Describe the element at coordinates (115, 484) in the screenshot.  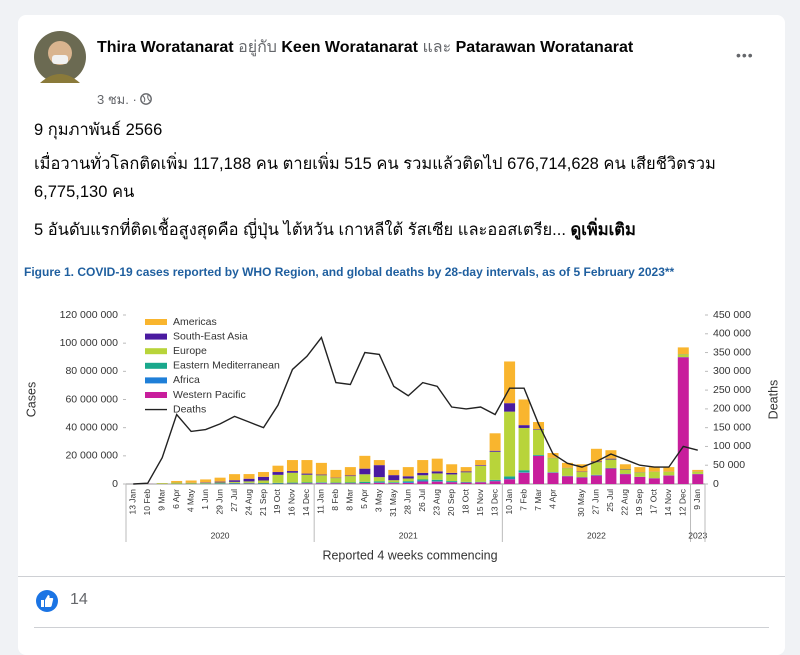
I see `y-tick-label: 0` at that location.